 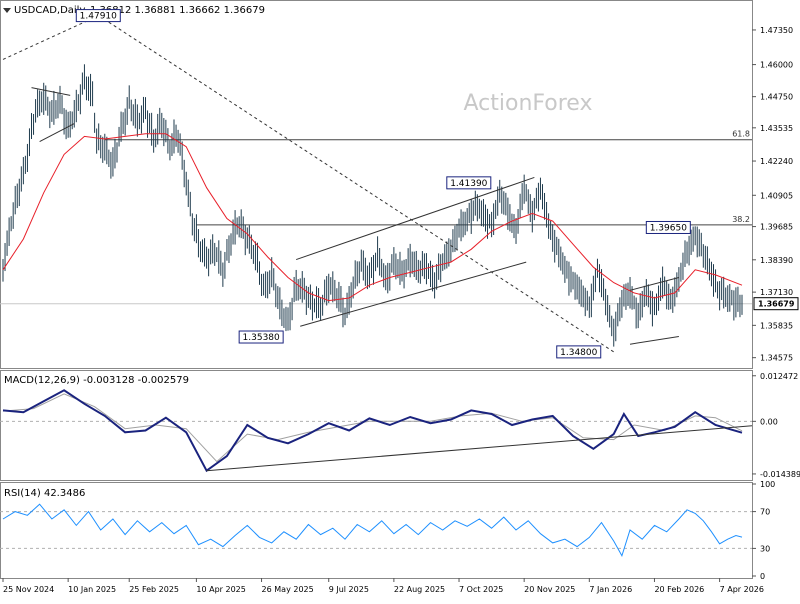 I want to click on rsi-title: RSI(14) 42.3486, so click(x=44, y=493).